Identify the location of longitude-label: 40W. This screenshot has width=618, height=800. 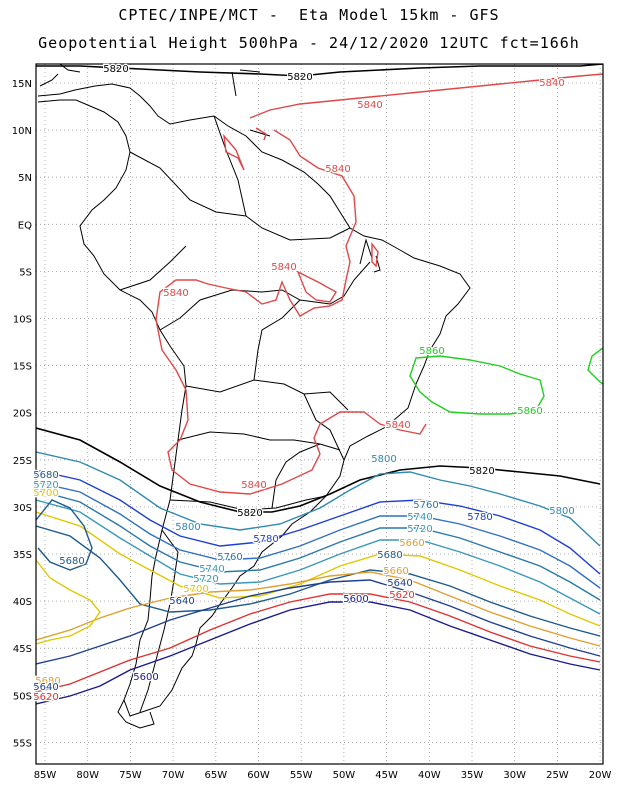
(429, 775).